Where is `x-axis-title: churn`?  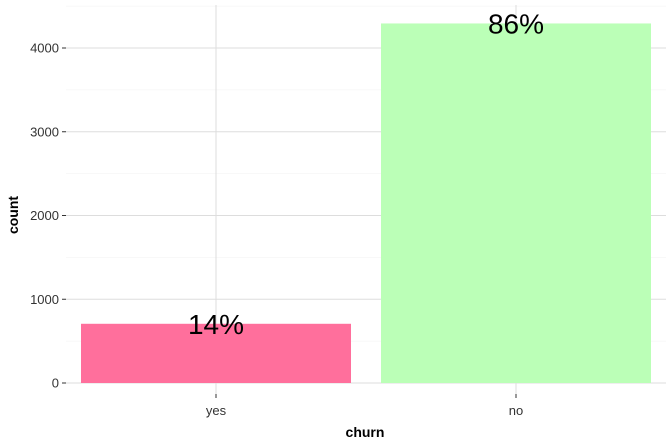
x-axis-title: churn is located at coordinates (365, 432).